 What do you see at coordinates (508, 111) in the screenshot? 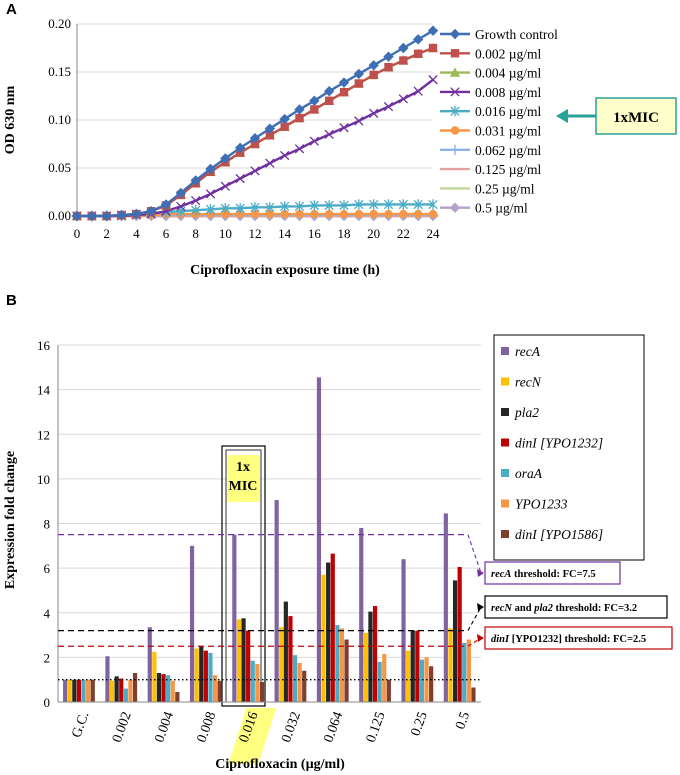
I see `a-legend-label: 0.016 µg/ml` at bounding box center [508, 111].